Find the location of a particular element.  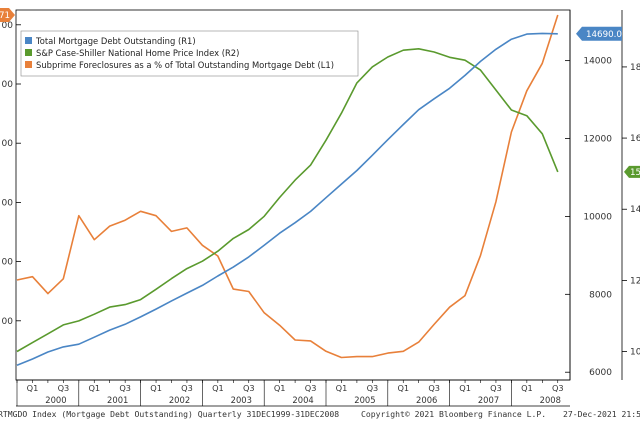

right-axis-r2-tick-label: 16 is located at coordinates (635, 139).